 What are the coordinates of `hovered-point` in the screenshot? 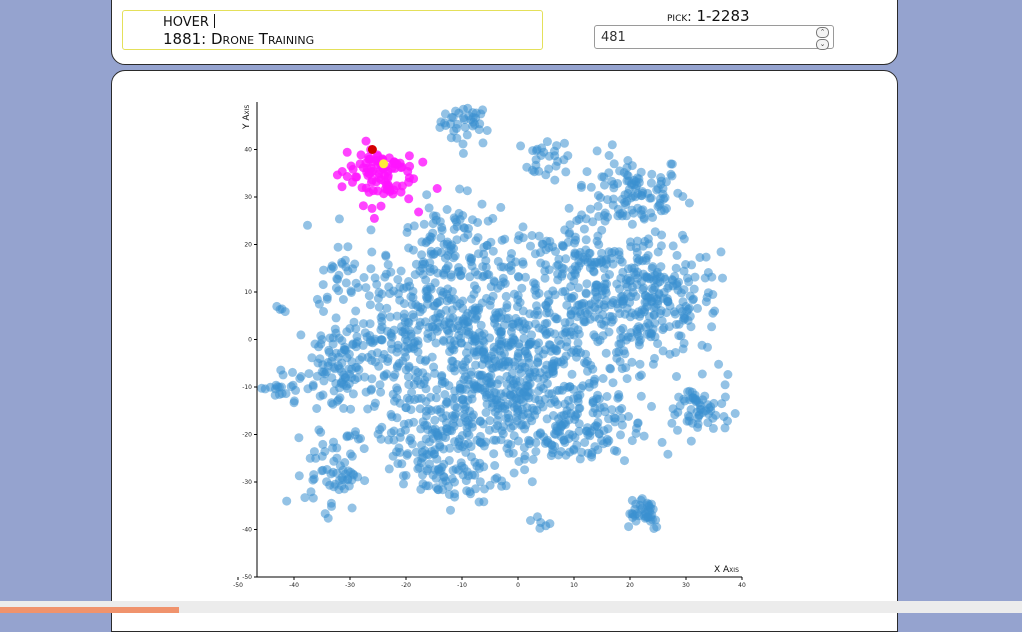 It's located at (372, 149).